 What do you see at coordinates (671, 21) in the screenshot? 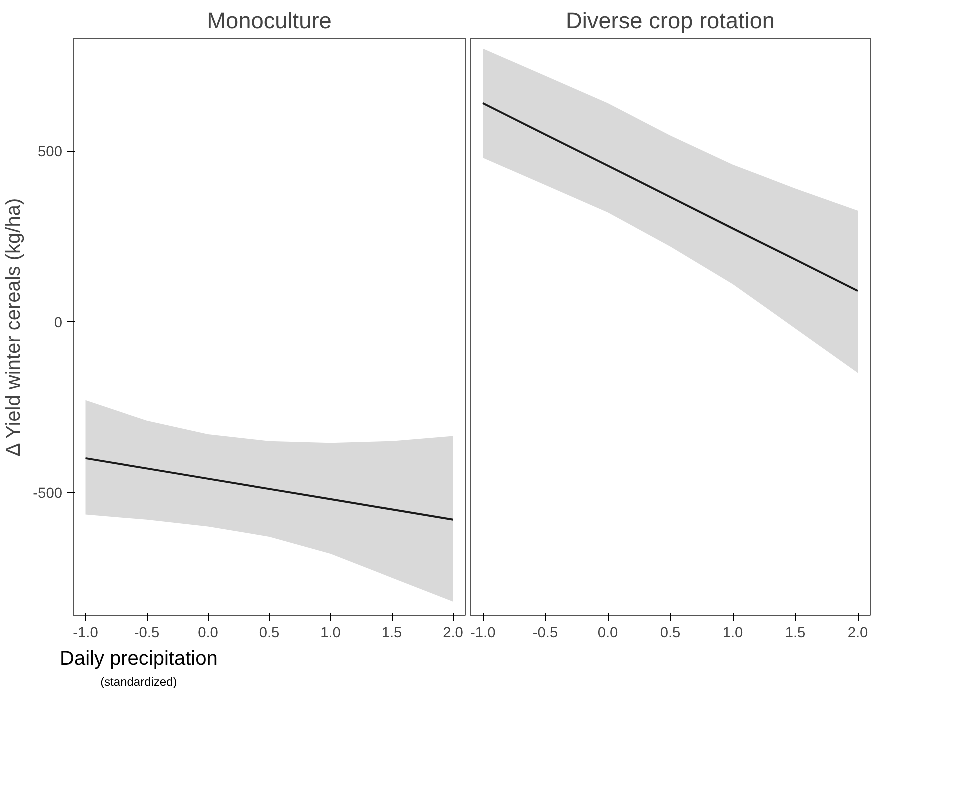
I see `chart-title: Diverse crop rotation` at bounding box center [671, 21].